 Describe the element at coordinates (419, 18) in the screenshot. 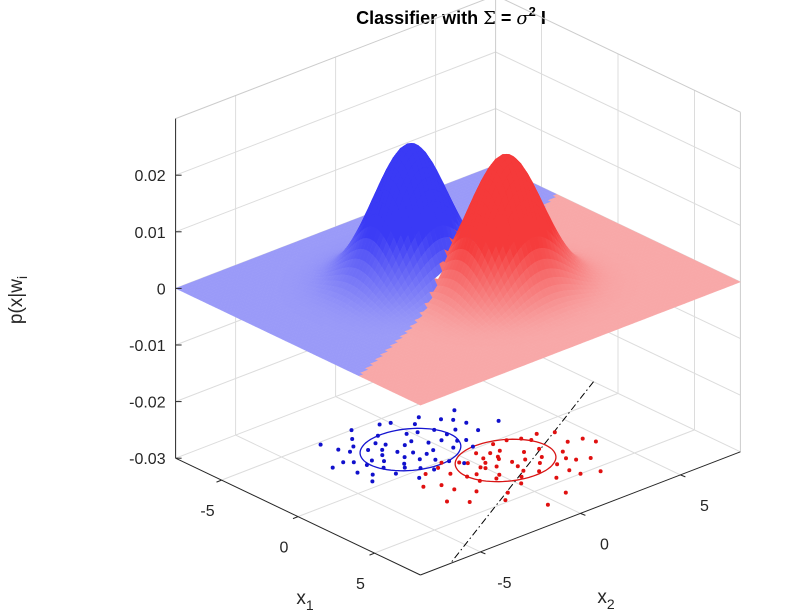

I see `title-prefix: Classifier with` at that location.